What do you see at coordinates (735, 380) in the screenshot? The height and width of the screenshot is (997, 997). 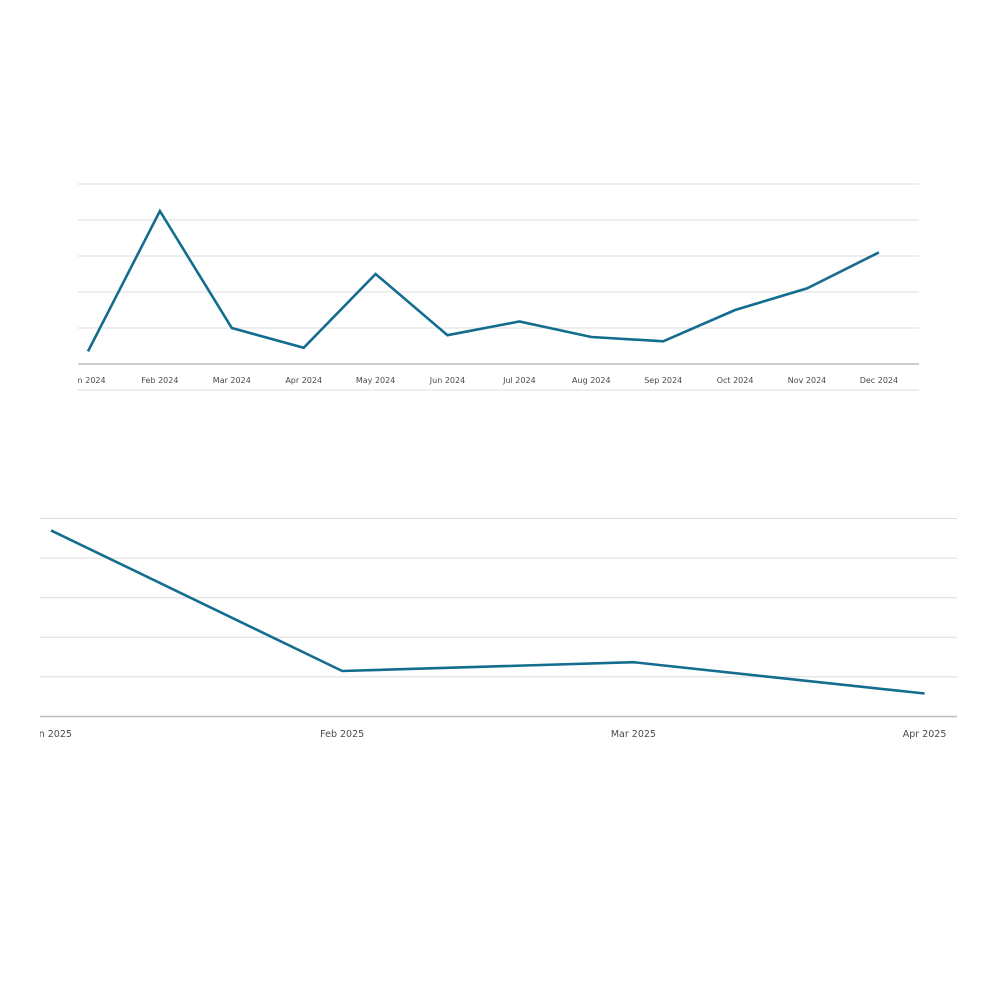 I see `chart-2024-x-tick-label: Oct 2024` at bounding box center [735, 380].